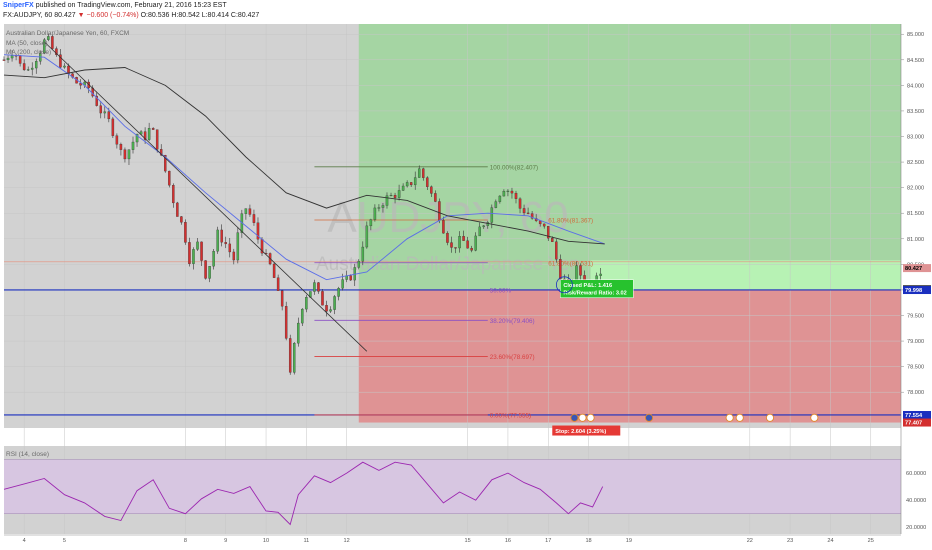 This screenshot has width=932, height=550. I want to click on fib-label: 0.00%(77.555), so click(510, 415).